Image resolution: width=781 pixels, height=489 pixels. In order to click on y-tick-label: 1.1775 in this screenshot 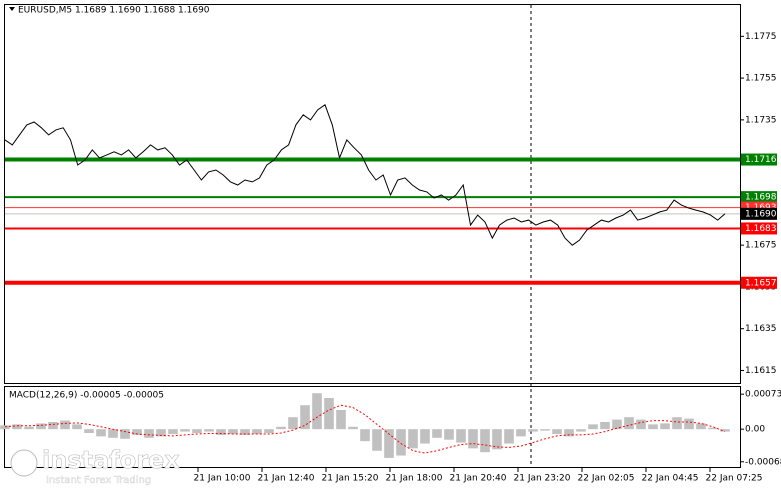, I will do `click(761, 37)`.